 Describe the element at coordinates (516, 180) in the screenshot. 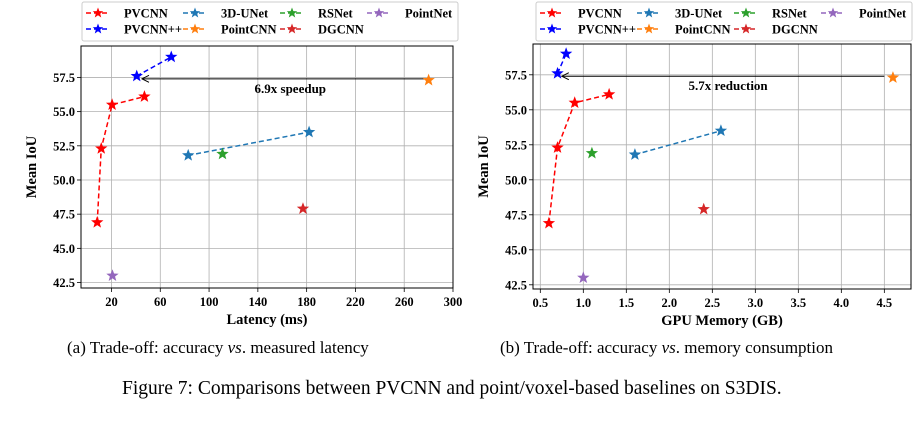

I see `y-tick-label: 50.0` at that location.